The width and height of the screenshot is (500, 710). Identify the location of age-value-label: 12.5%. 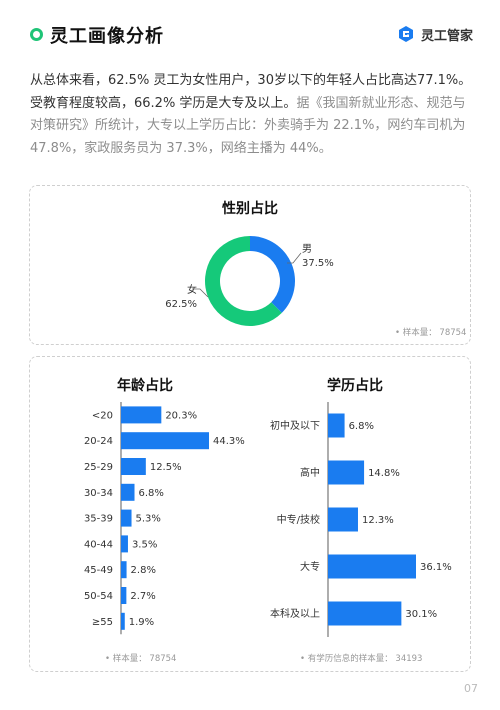
(166, 467).